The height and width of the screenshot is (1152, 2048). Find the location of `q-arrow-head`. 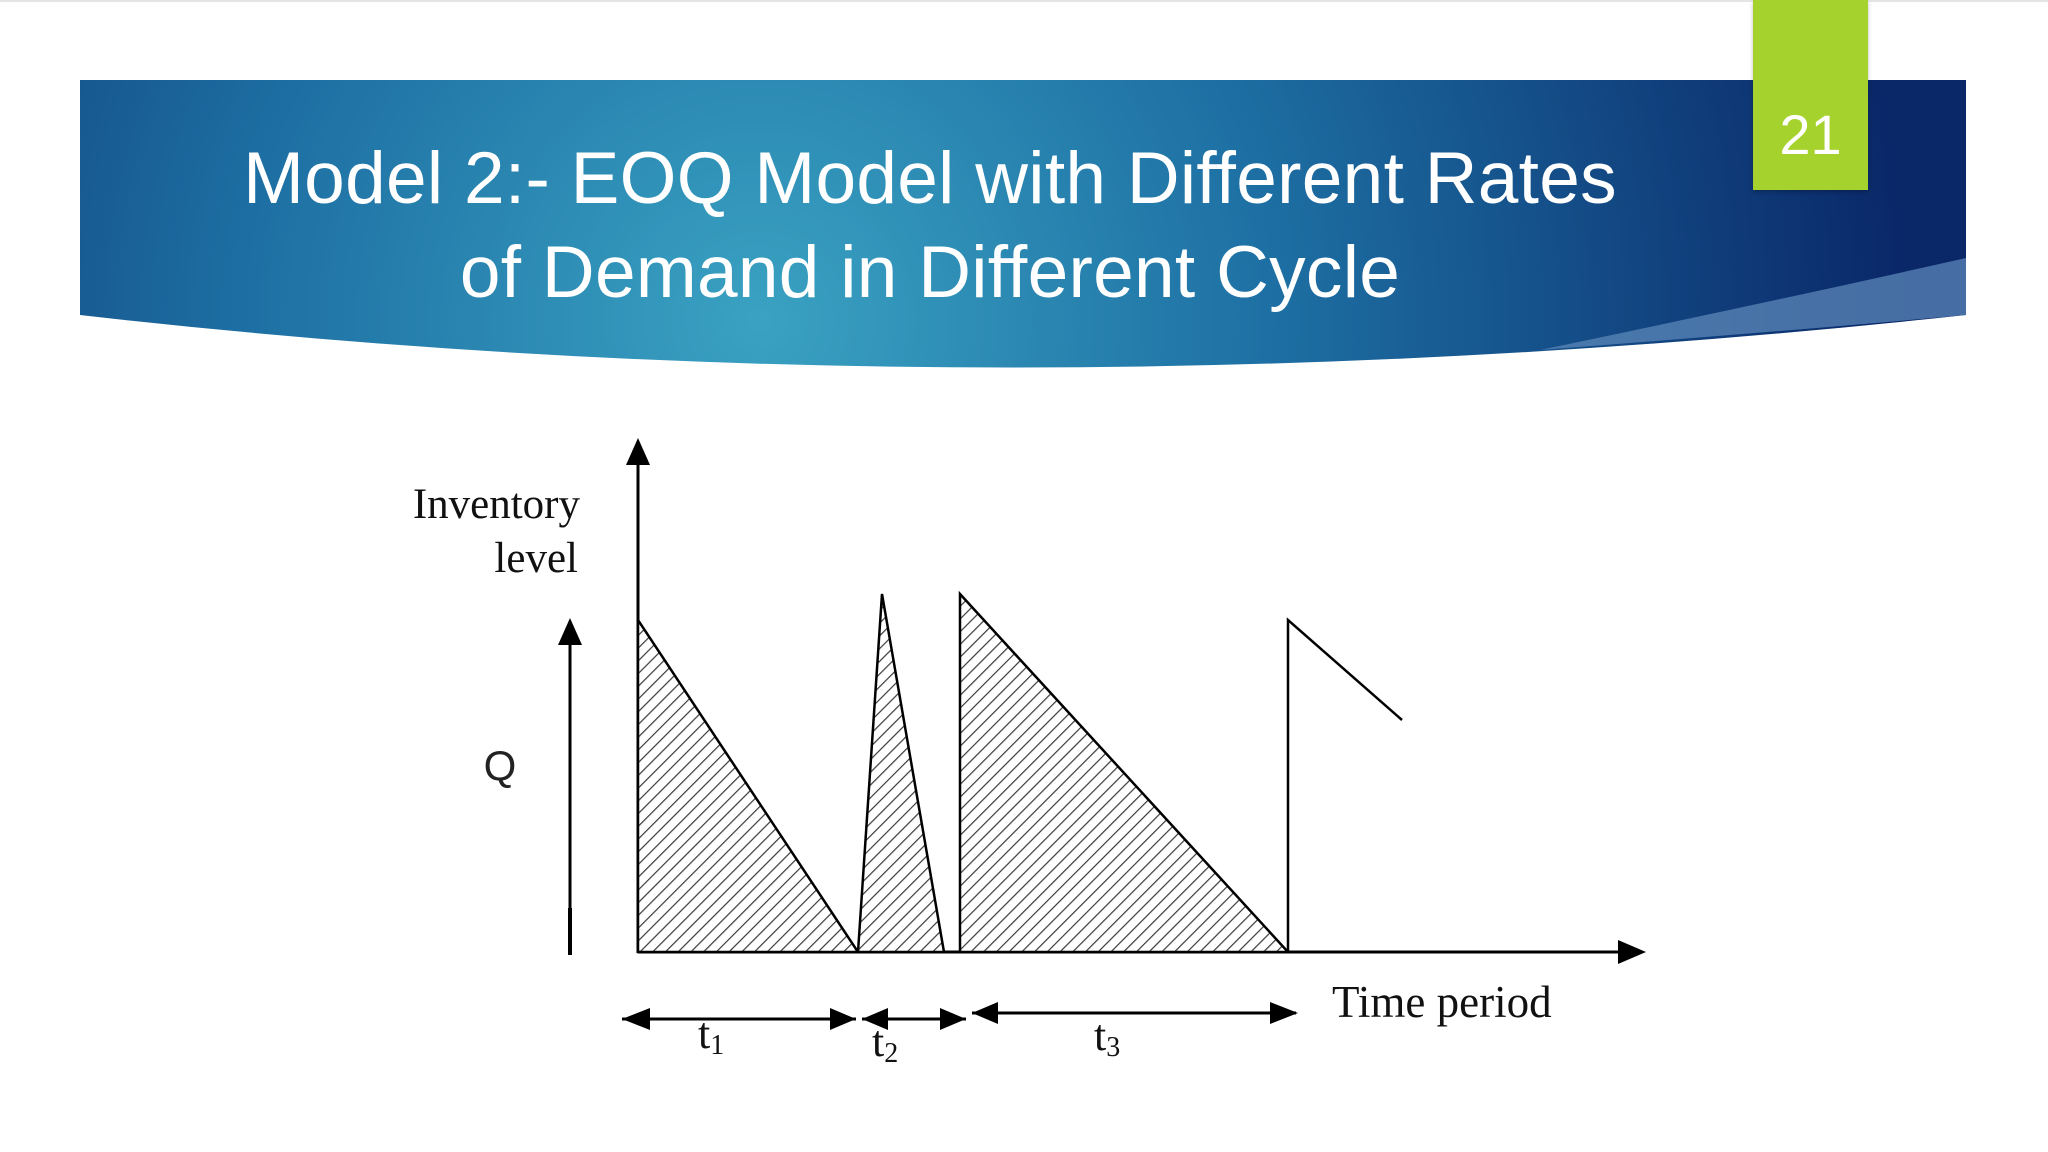

q-arrow-head is located at coordinates (570, 631).